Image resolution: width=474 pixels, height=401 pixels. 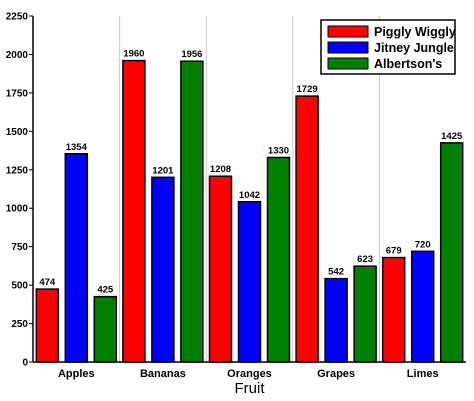 What do you see at coordinates (17, 132) in the screenshot?
I see `y-tick-label: 1500` at bounding box center [17, 132].